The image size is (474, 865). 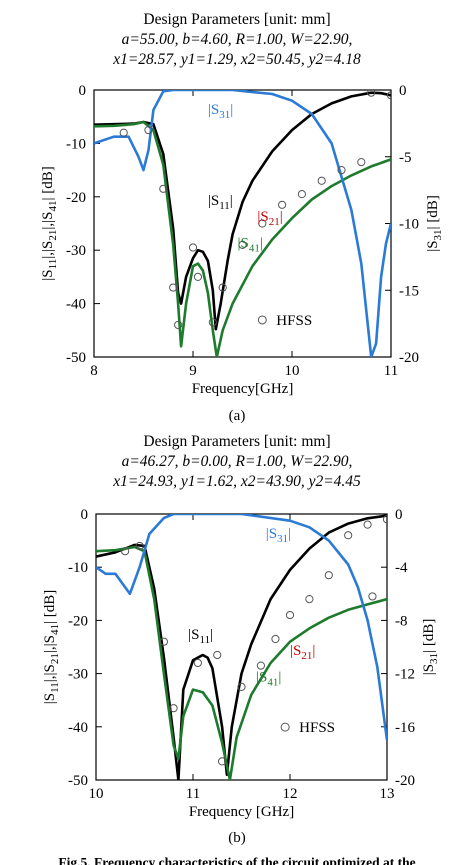 I want to click on x-tick-label: 8, so click(x=94, y=371).